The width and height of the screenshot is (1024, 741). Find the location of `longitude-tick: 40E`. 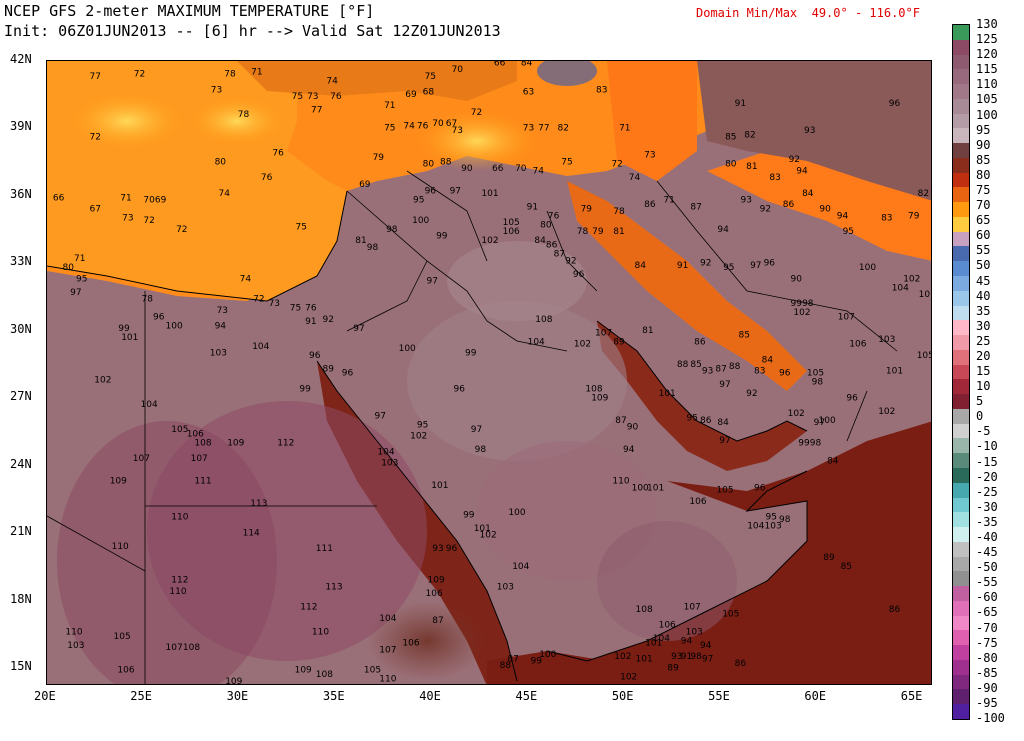

longitude-tick: 40E is located at coordinates (430, 696).